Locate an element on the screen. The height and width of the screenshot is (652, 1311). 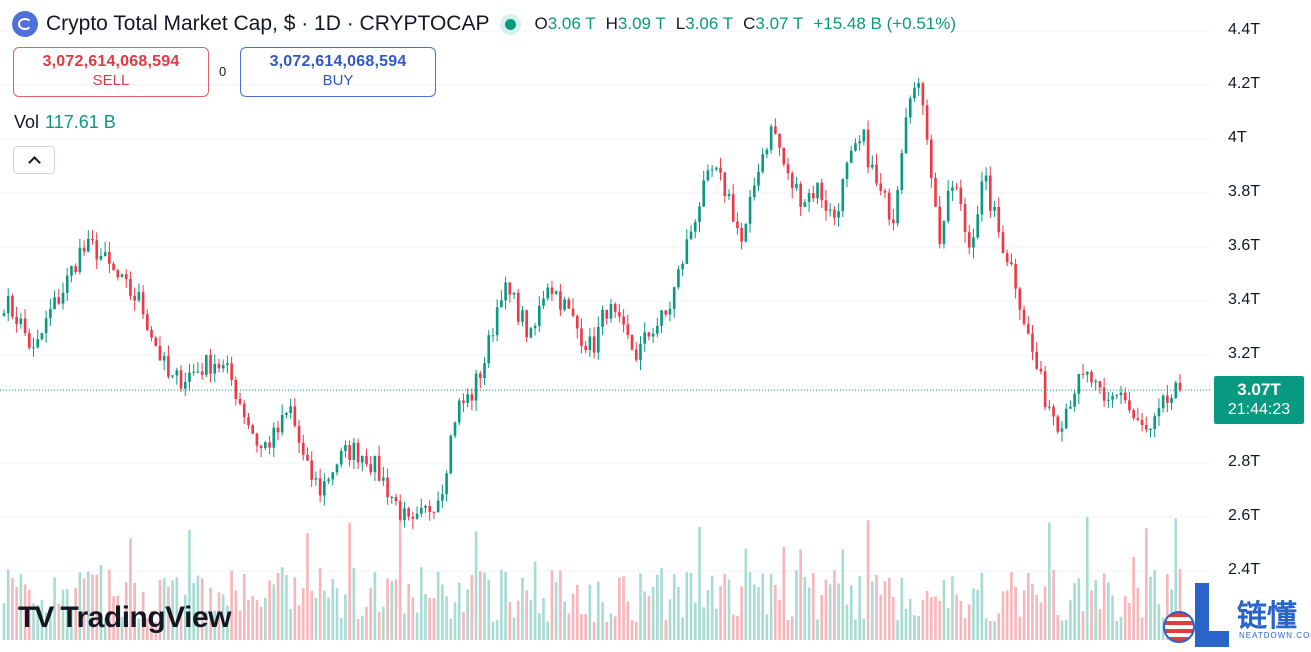
buy-button: 3,072,614,068,594 BUY is located at coordinates (338, 72).